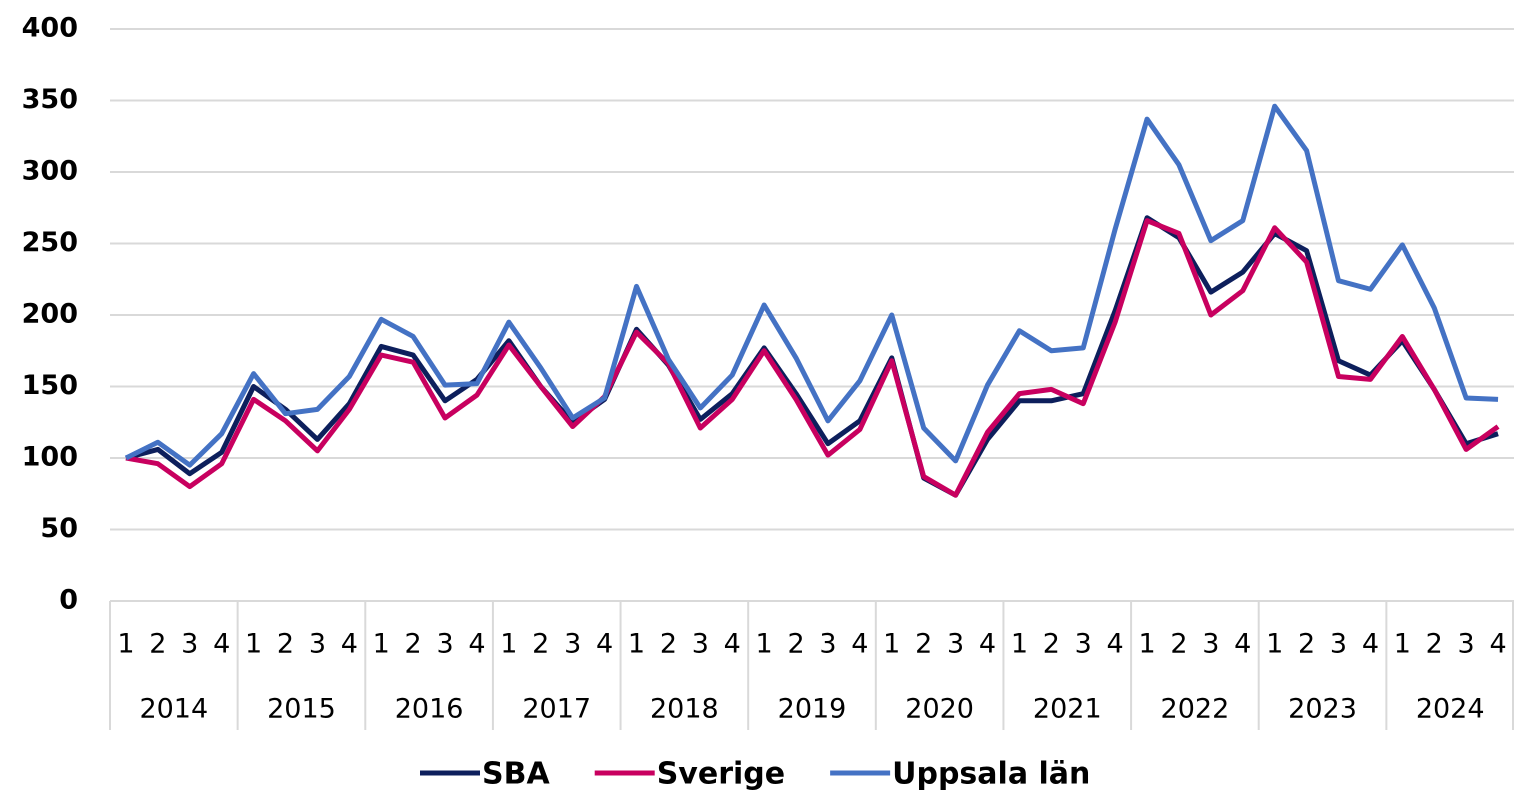 The width and height of the screenshot is (1514, 796). I want to click on y-tick-label: 50, so click(59, 528).